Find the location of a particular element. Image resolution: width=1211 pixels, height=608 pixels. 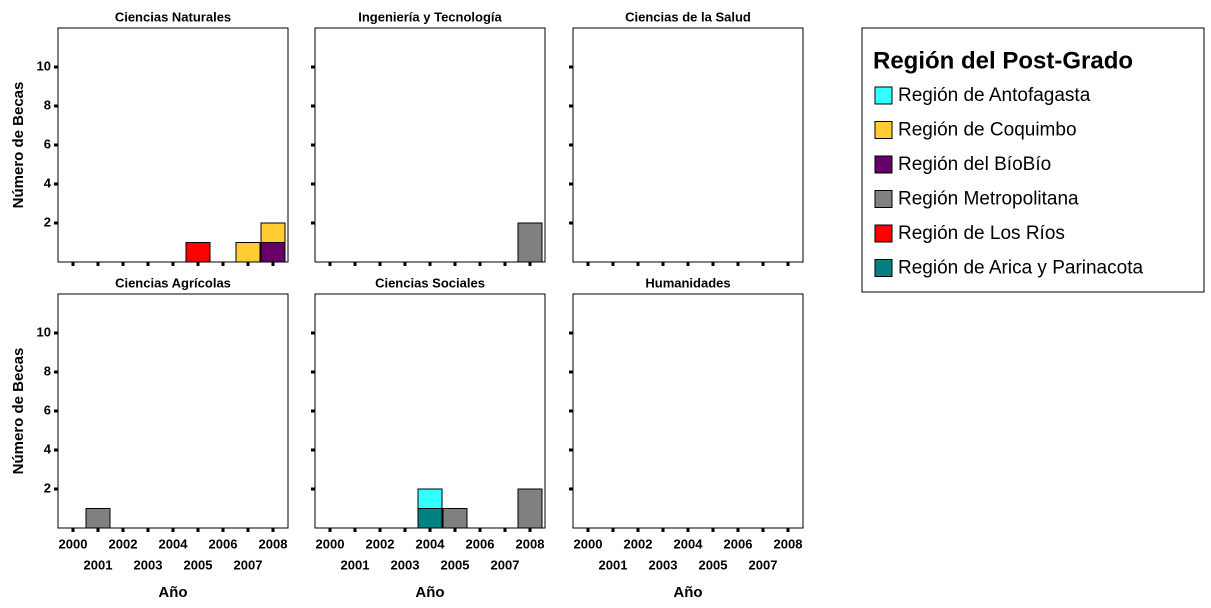

panel-title: Humanidades is located at coordinates (687, 282).